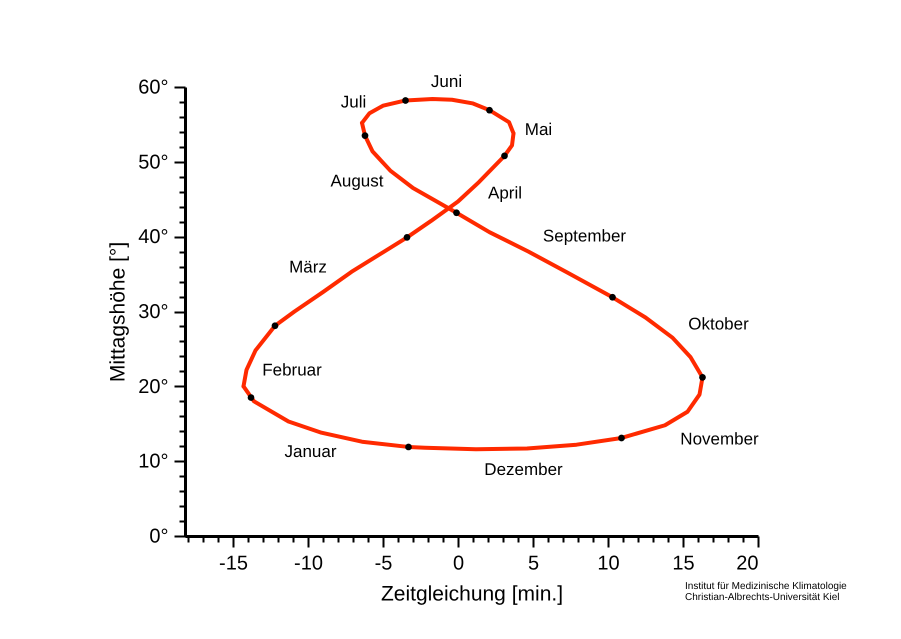 This screenshot has width=901, height=639. What do you see at coordinates (353, 102) in the screenshot?
I see `annotation: Juli` at bounding box center [353, 102].